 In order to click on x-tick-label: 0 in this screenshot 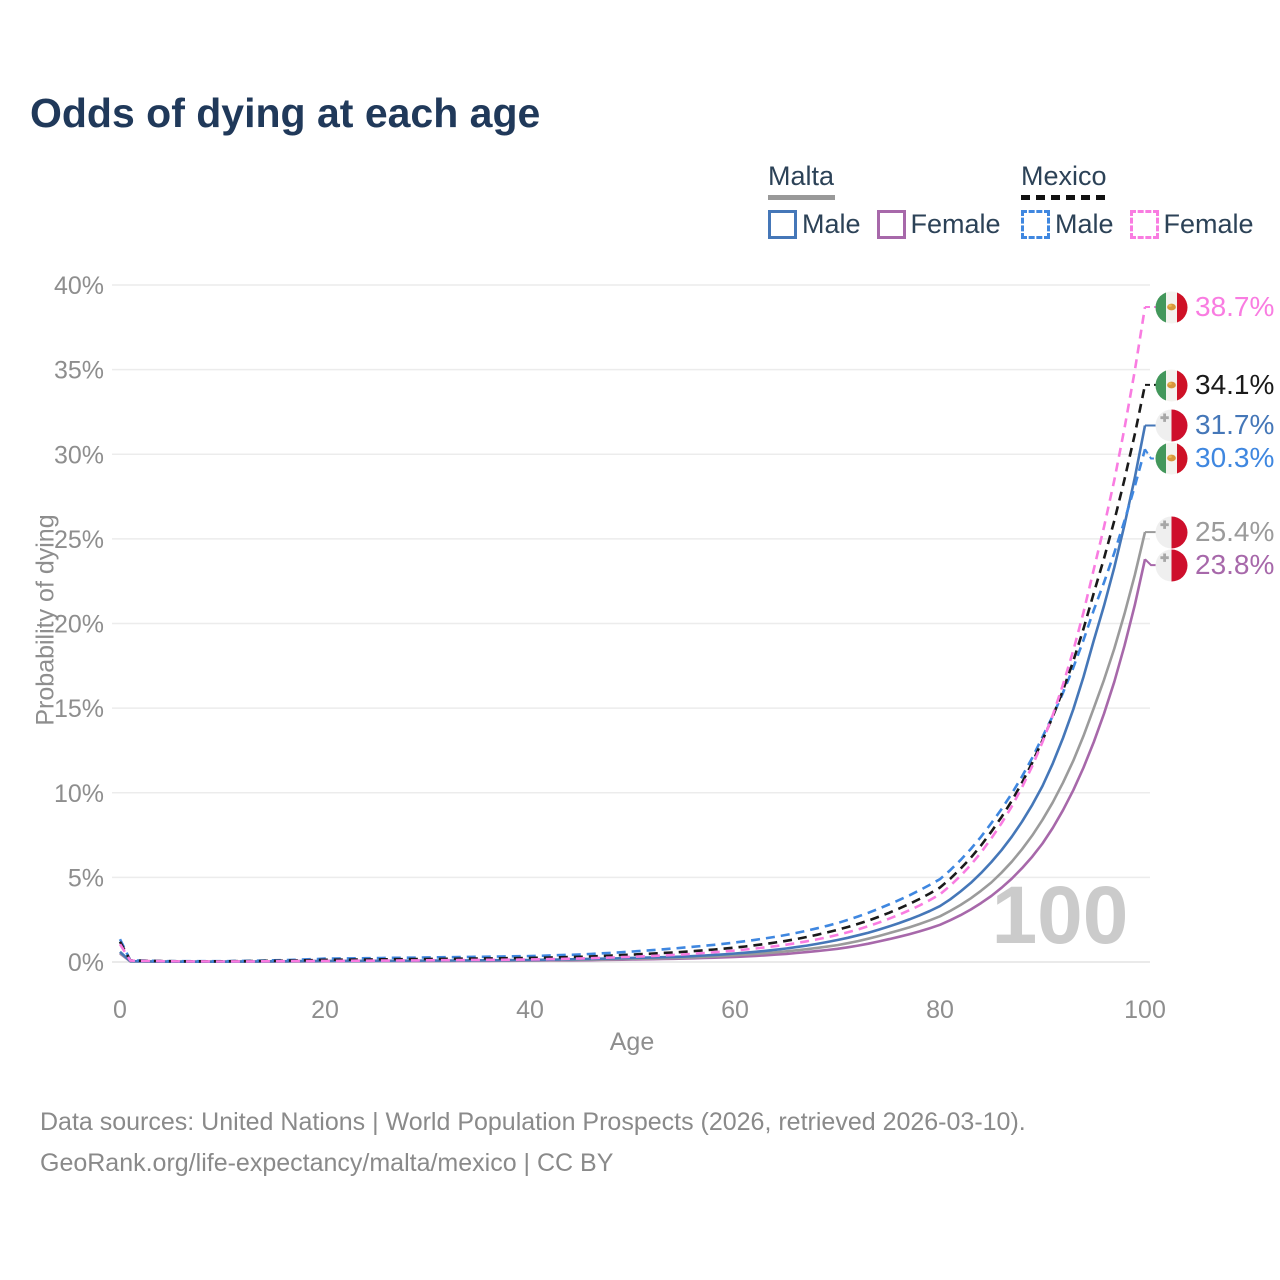, I will do `click(120, 1010)`.